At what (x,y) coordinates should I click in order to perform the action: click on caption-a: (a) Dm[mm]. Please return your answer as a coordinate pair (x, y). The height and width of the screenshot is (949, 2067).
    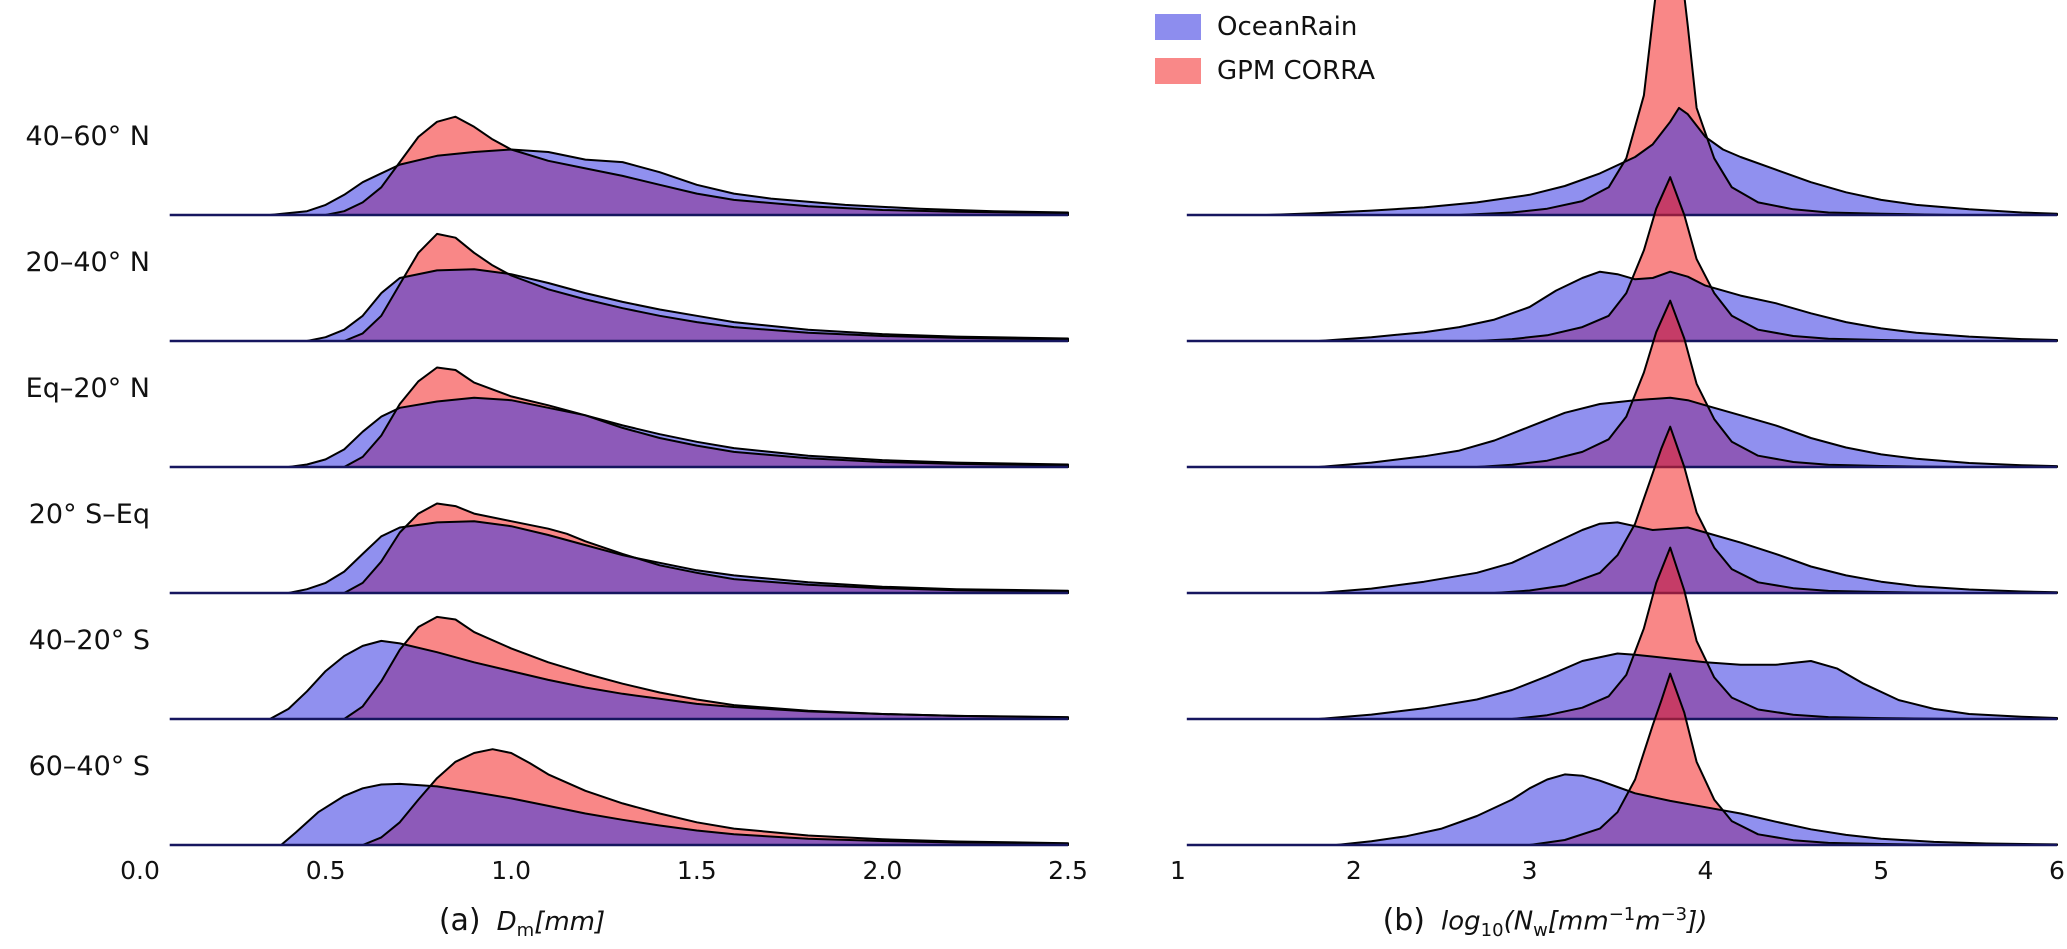
    Looking at the image, I should click on (522, 922).